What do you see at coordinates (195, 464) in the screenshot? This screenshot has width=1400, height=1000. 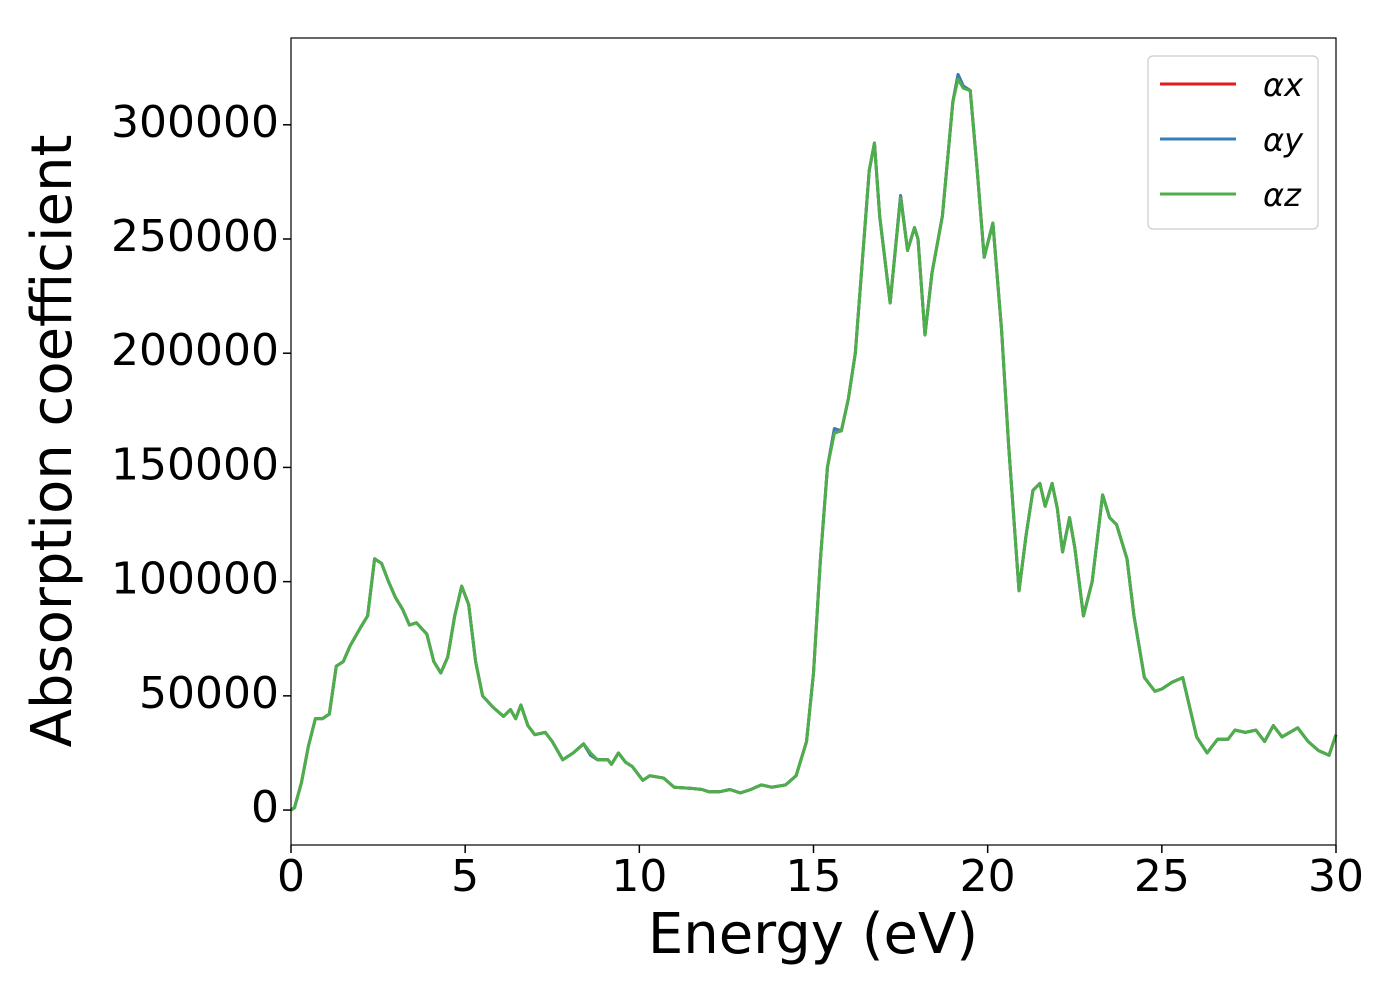 I see `y-tick-label: 150000` at bounding box center [195, 464].